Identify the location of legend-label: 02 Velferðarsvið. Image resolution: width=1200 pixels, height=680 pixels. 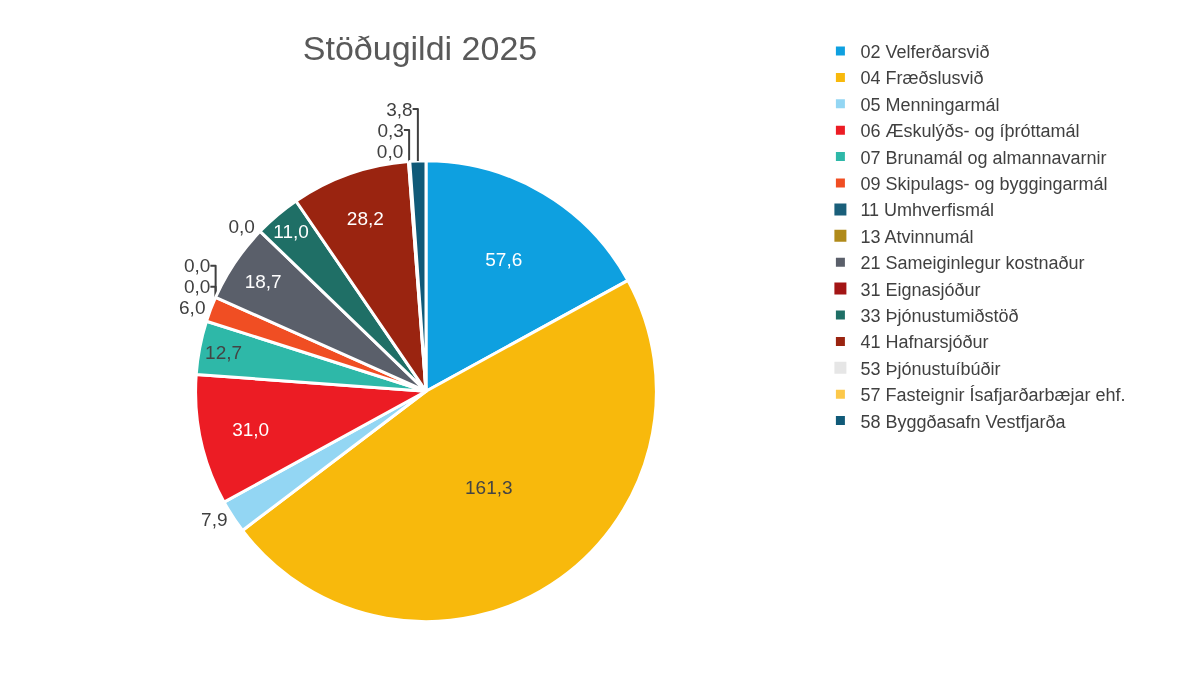
(925, 52).